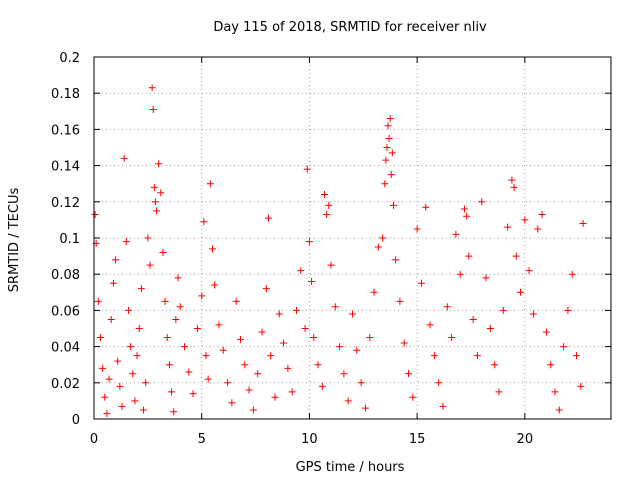  Describe the element at coordinates (69, 58) in the screenshot. I see `y-tick-label: 0.2` at that location.